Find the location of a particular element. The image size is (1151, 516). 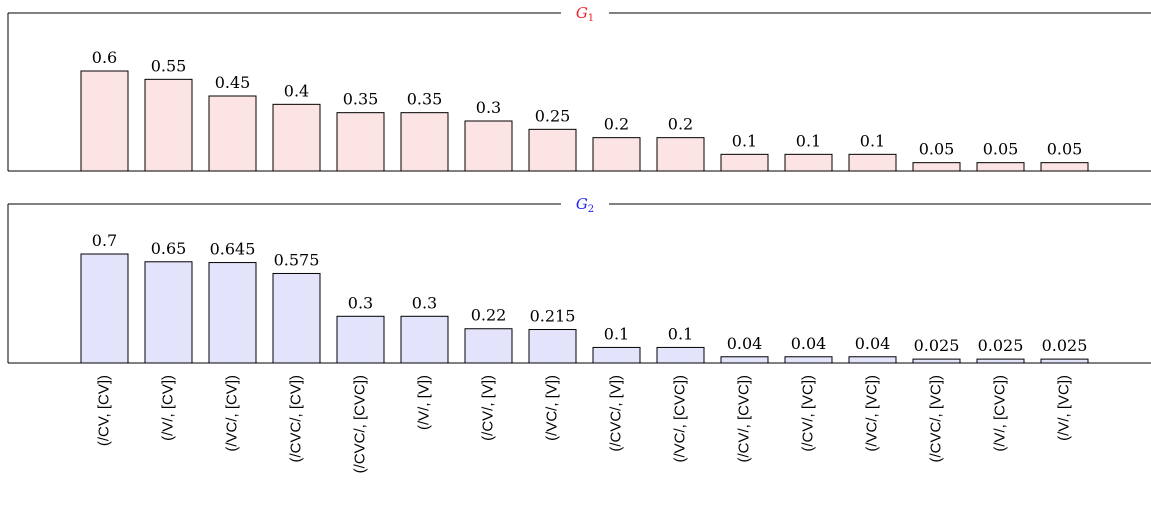

panel-title-subscript: 1 is located at coordinates (591, 18).